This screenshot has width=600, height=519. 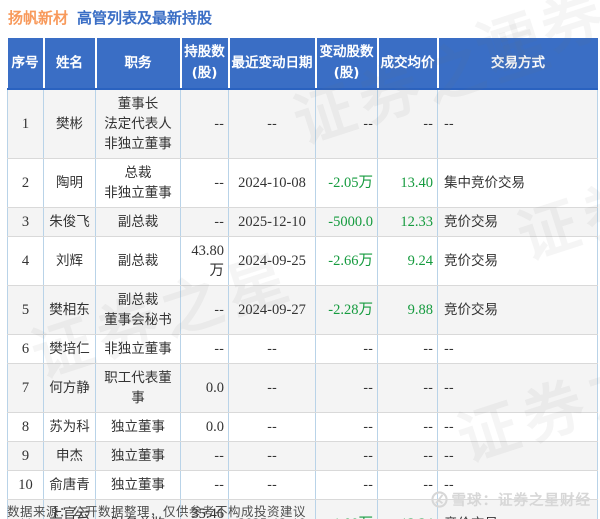 I want to click on cell-method: 集中竞价交易, so click(x=517, y=183).